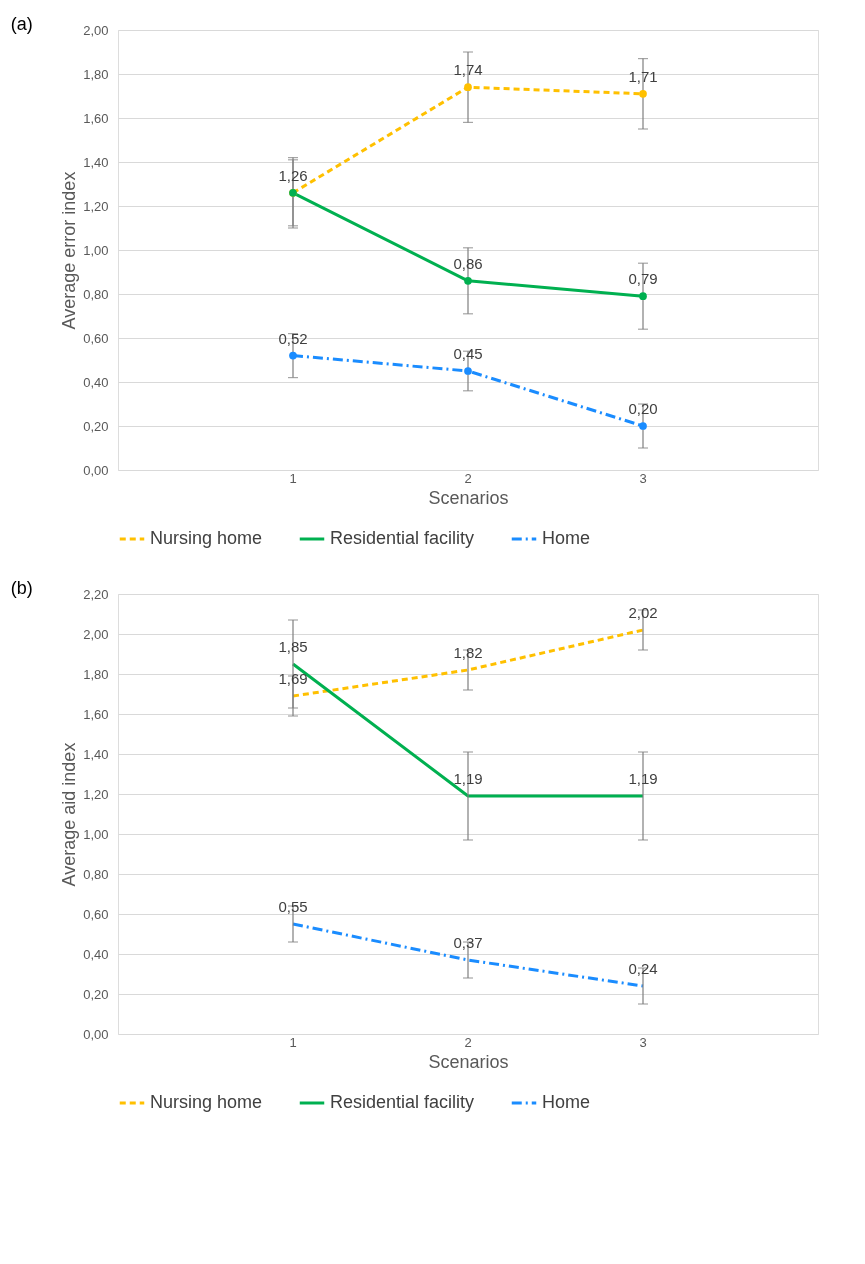 The image size is (865, 1264). What do you see at coordinates (643, 408) in the screenshot?
I see `data-label: 0,20` at bounding box center [643, 408].